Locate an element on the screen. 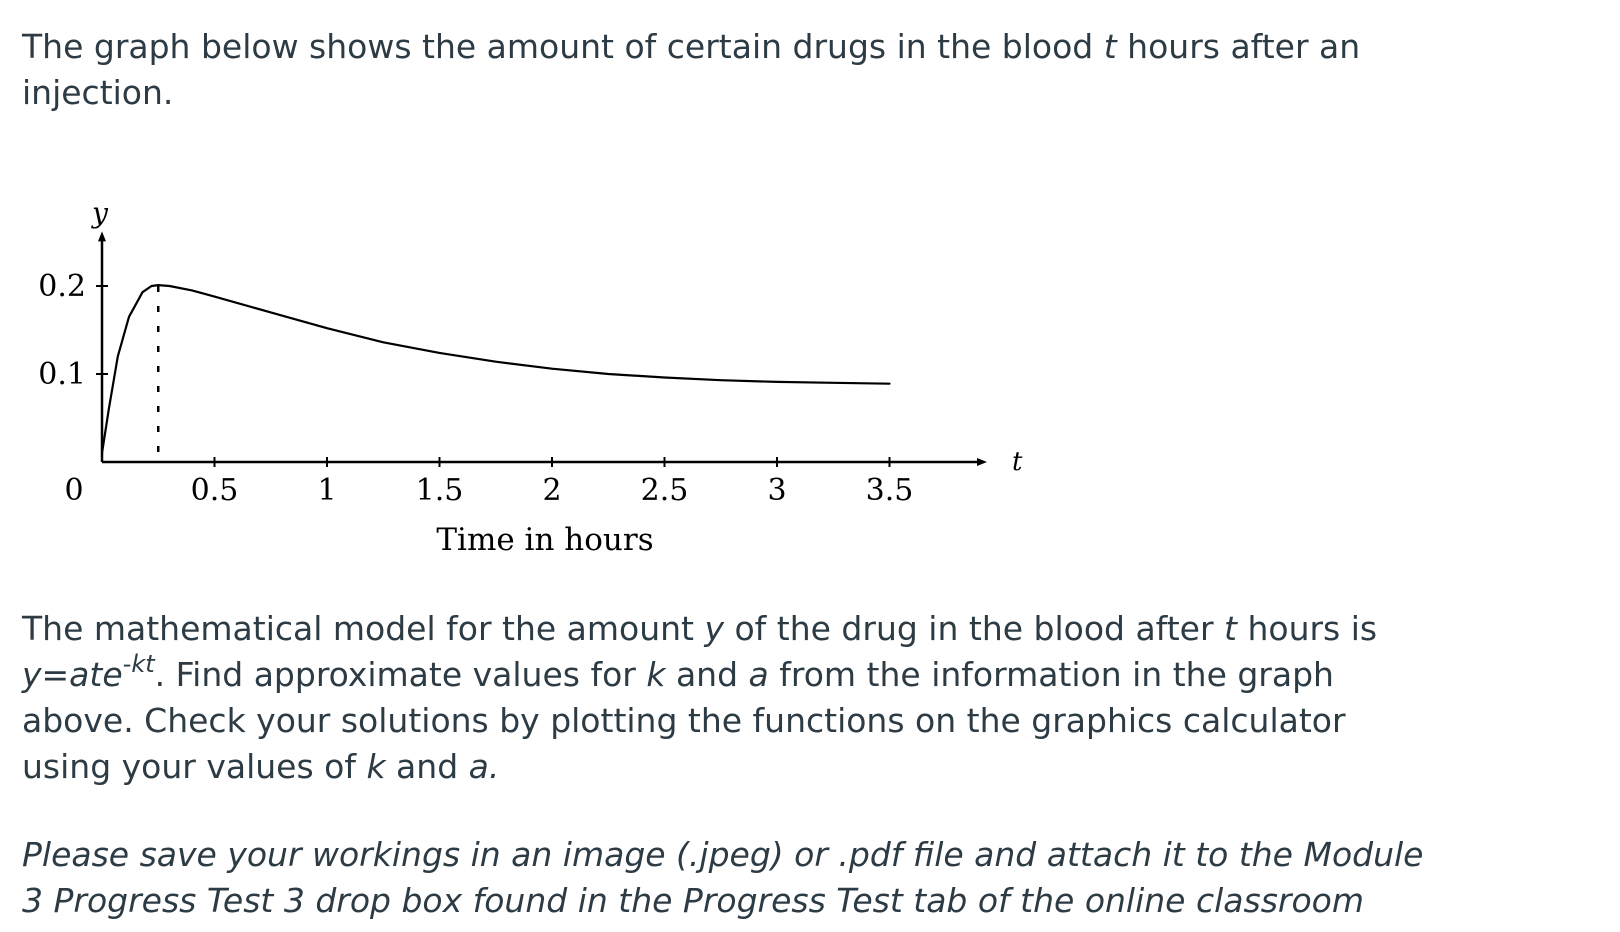  model-var-k: k is located at coordinates (656, 674).